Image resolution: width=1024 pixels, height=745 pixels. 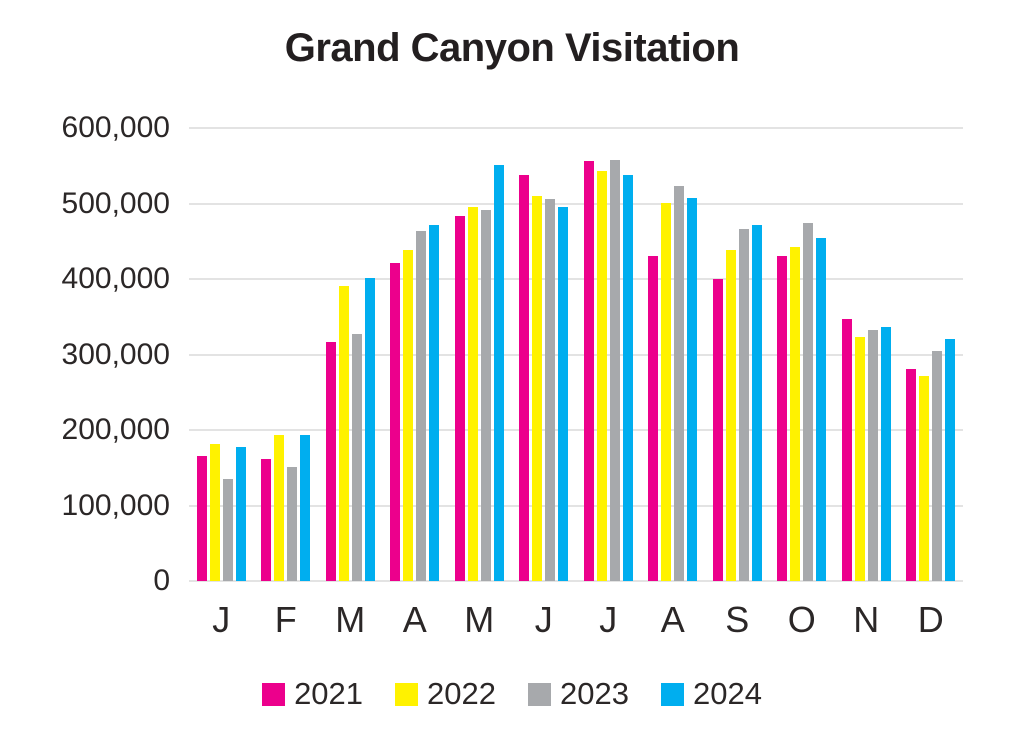 What do you see at coordinates (578, 694) in the screenshot?
I see `legend-item-2023: 2023` at bounding box center [578, 694].